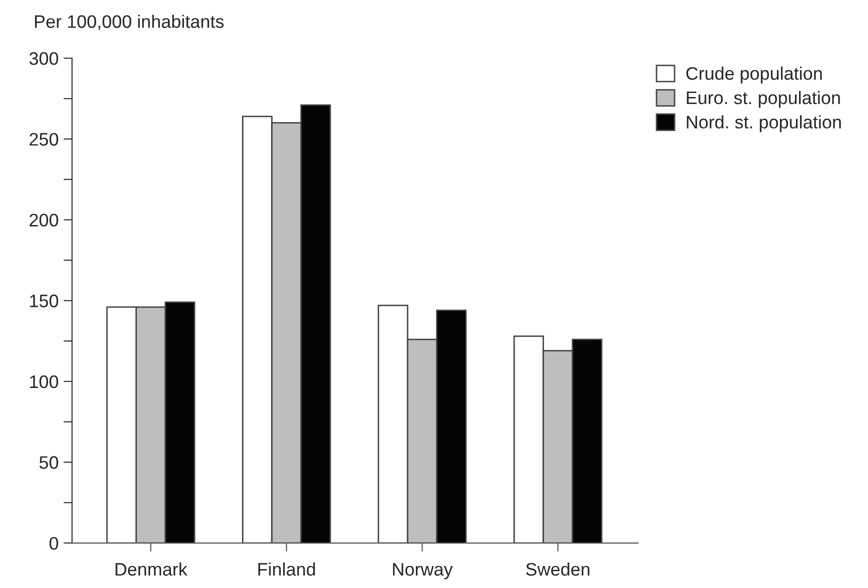 This screenshot has width=868, height=588. I want to click on x-tick-label: Sweden, so click(558, 569).